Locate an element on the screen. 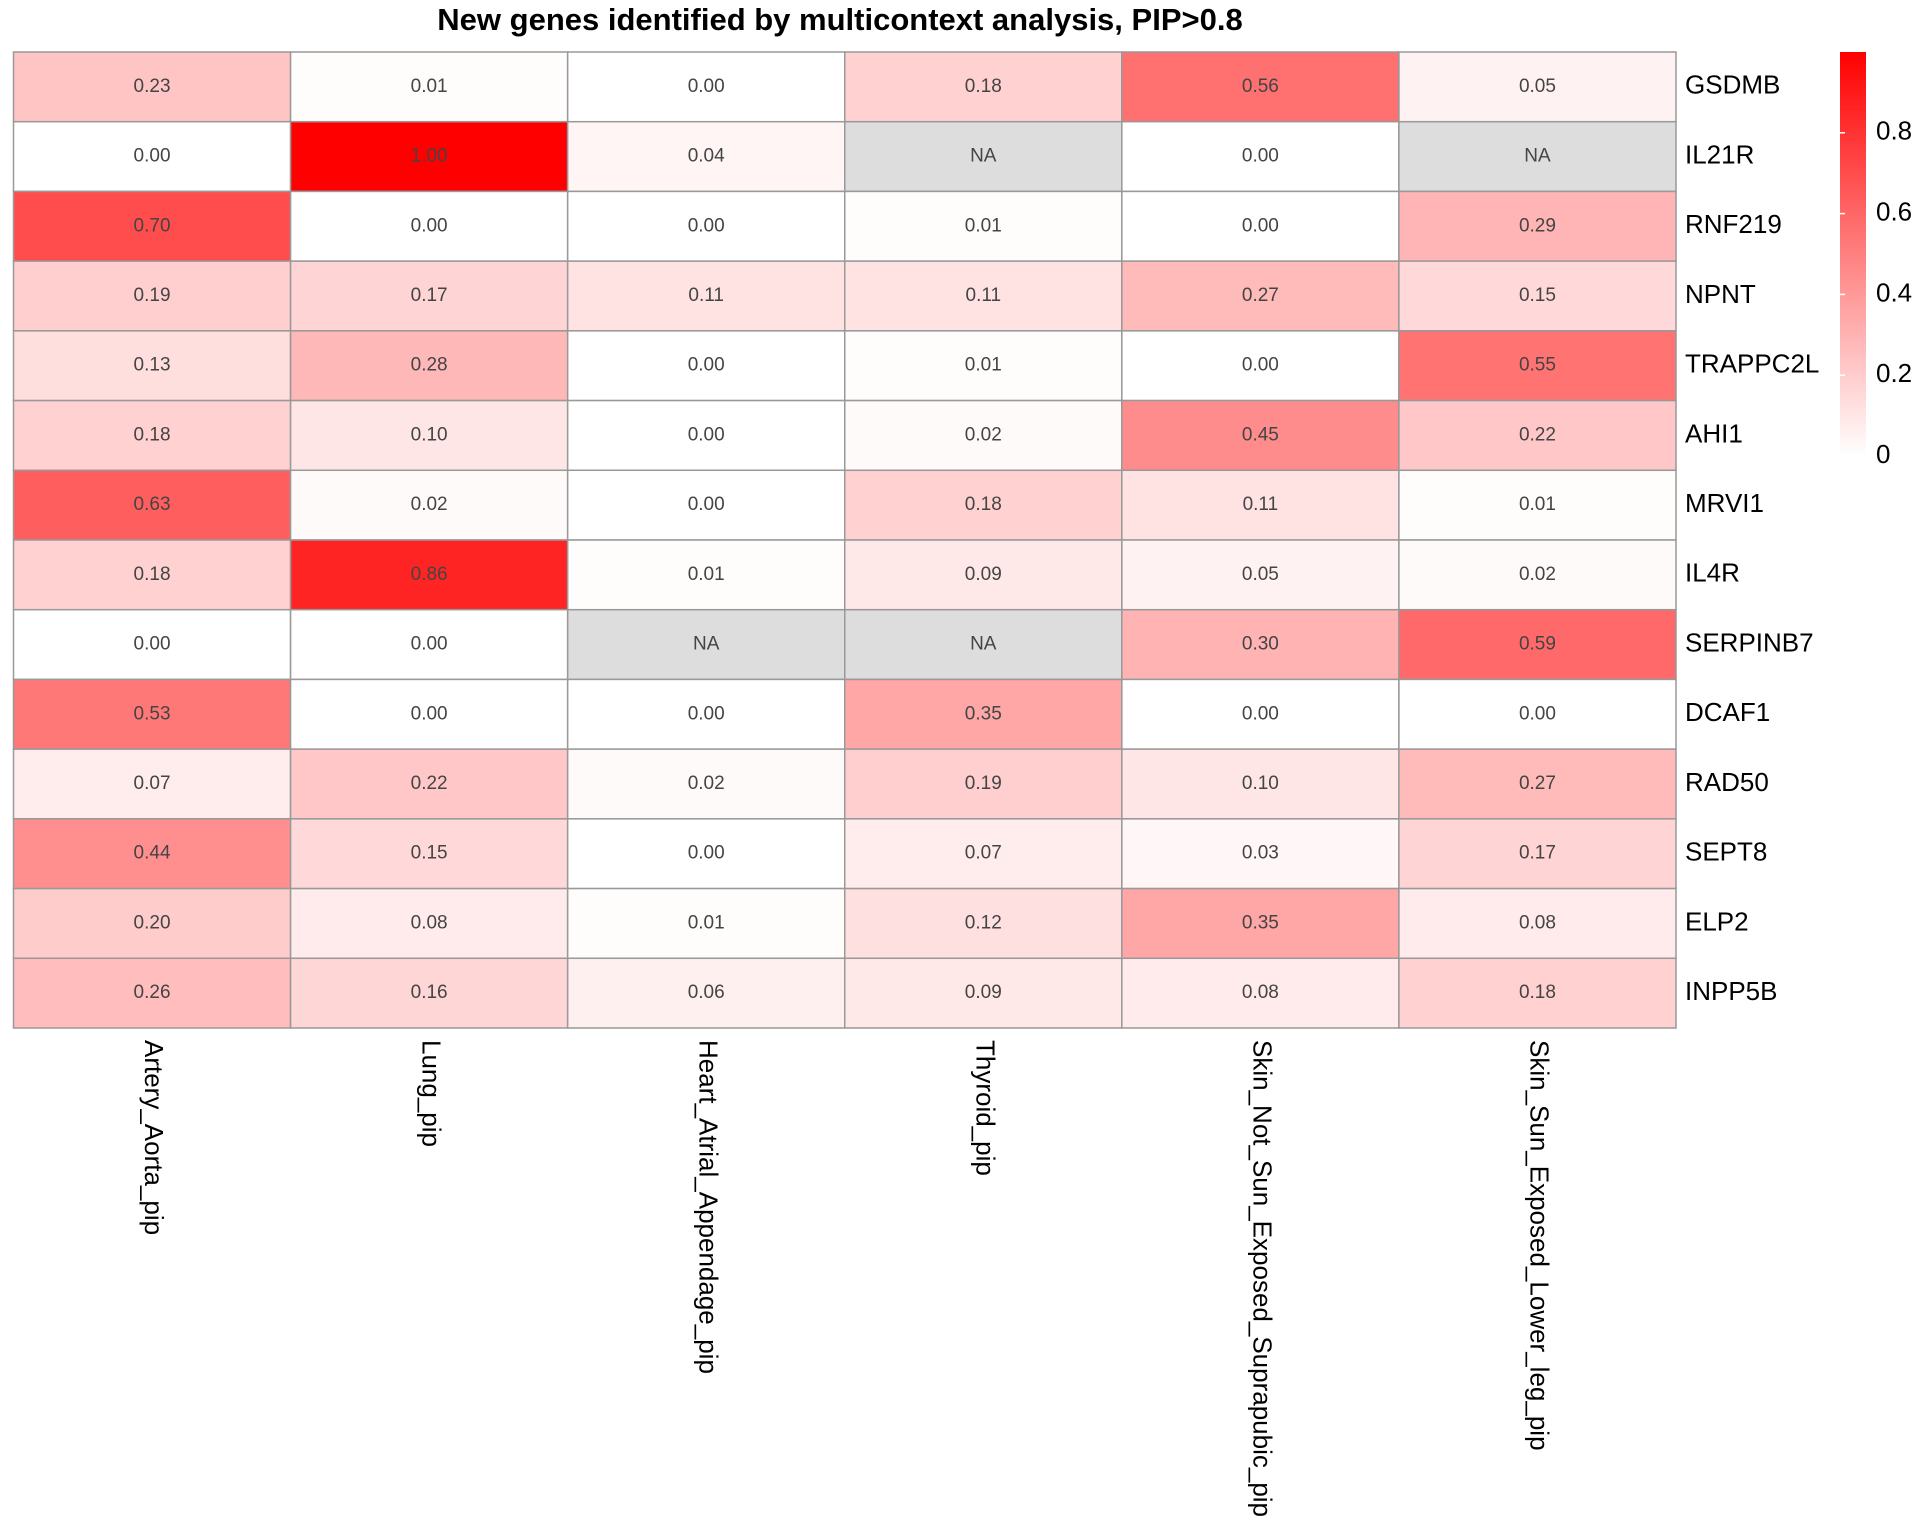 This screenshot has width=1920, height=1536. row-label: RAD50 is located at coordinates (1727, 782).